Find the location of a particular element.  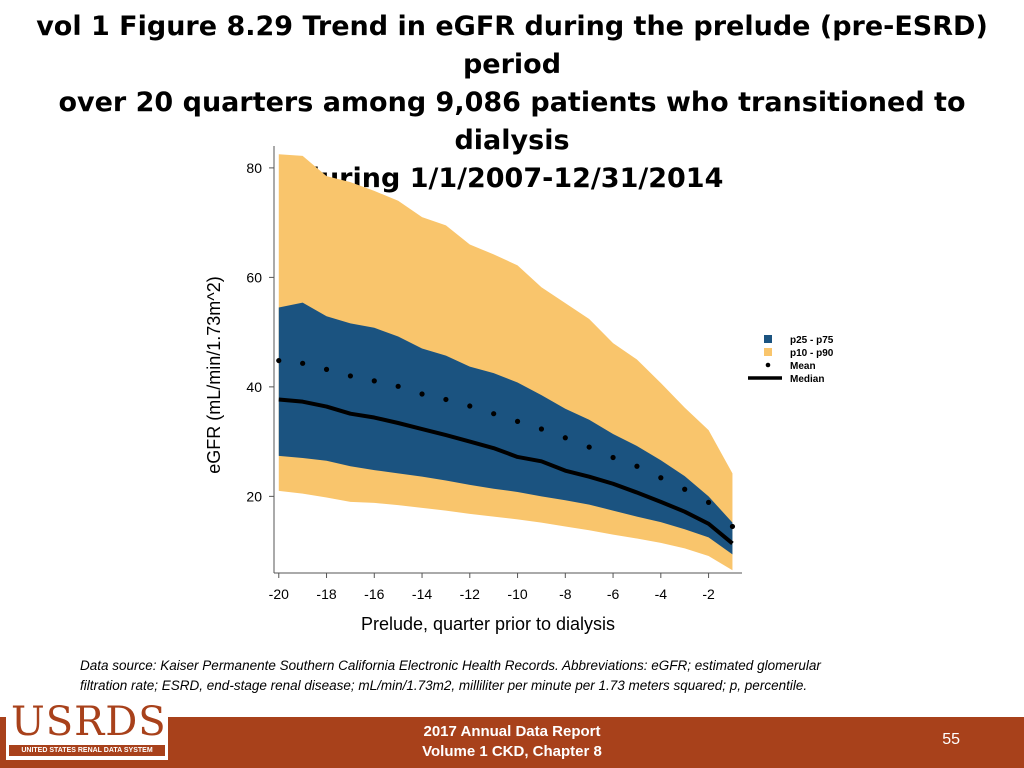

x-tick-label: -8 is located at coordinates (565, 594).